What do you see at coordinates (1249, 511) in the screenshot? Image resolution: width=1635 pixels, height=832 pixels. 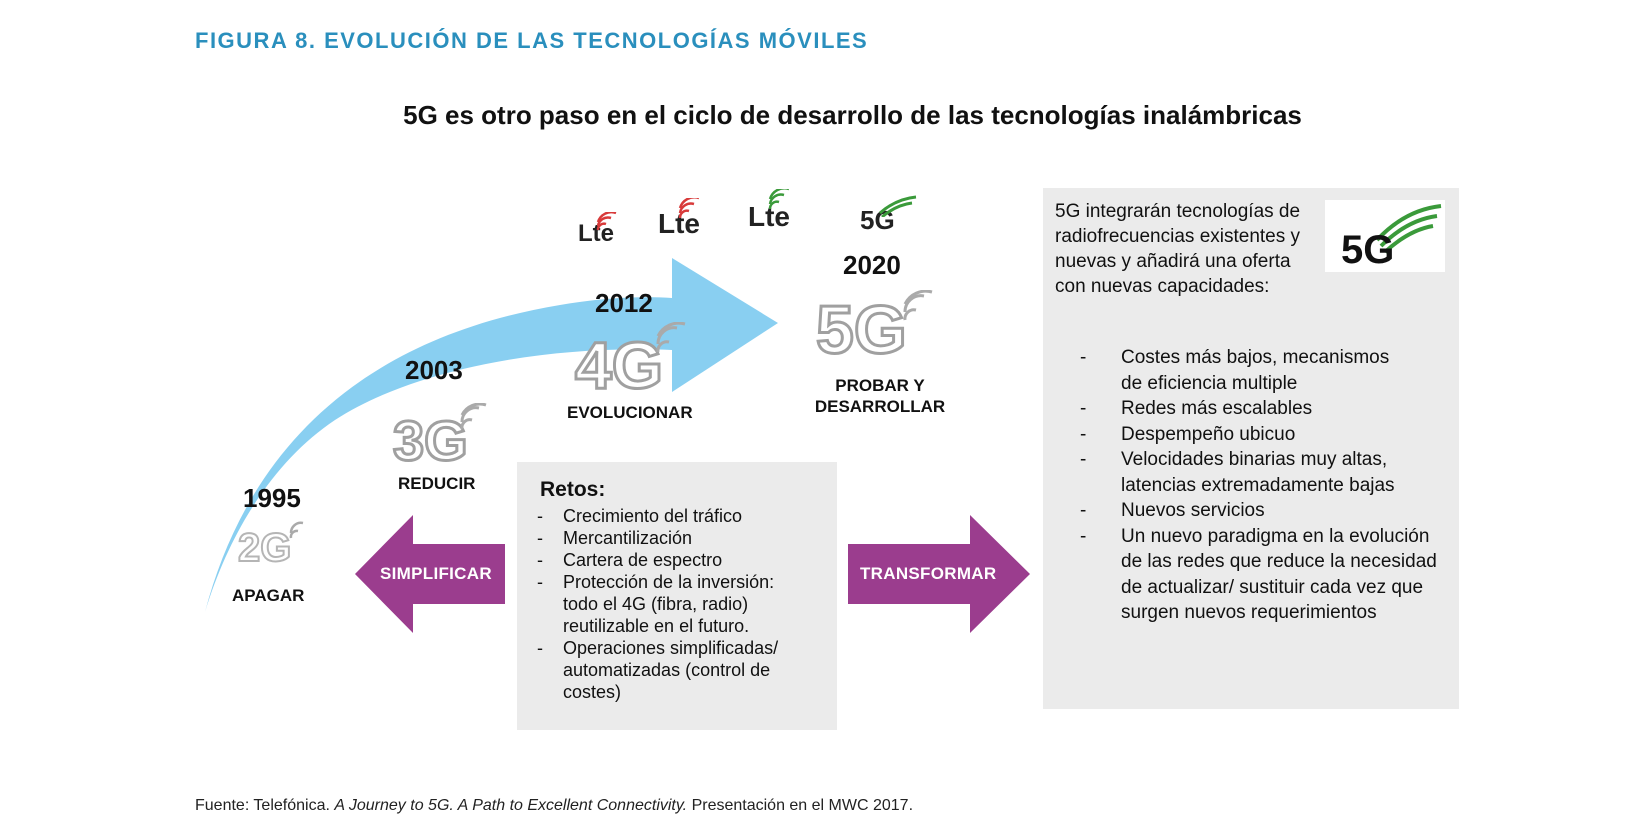 I see `list-item: Nuevos servicios` at bounding box center [1249, 511].